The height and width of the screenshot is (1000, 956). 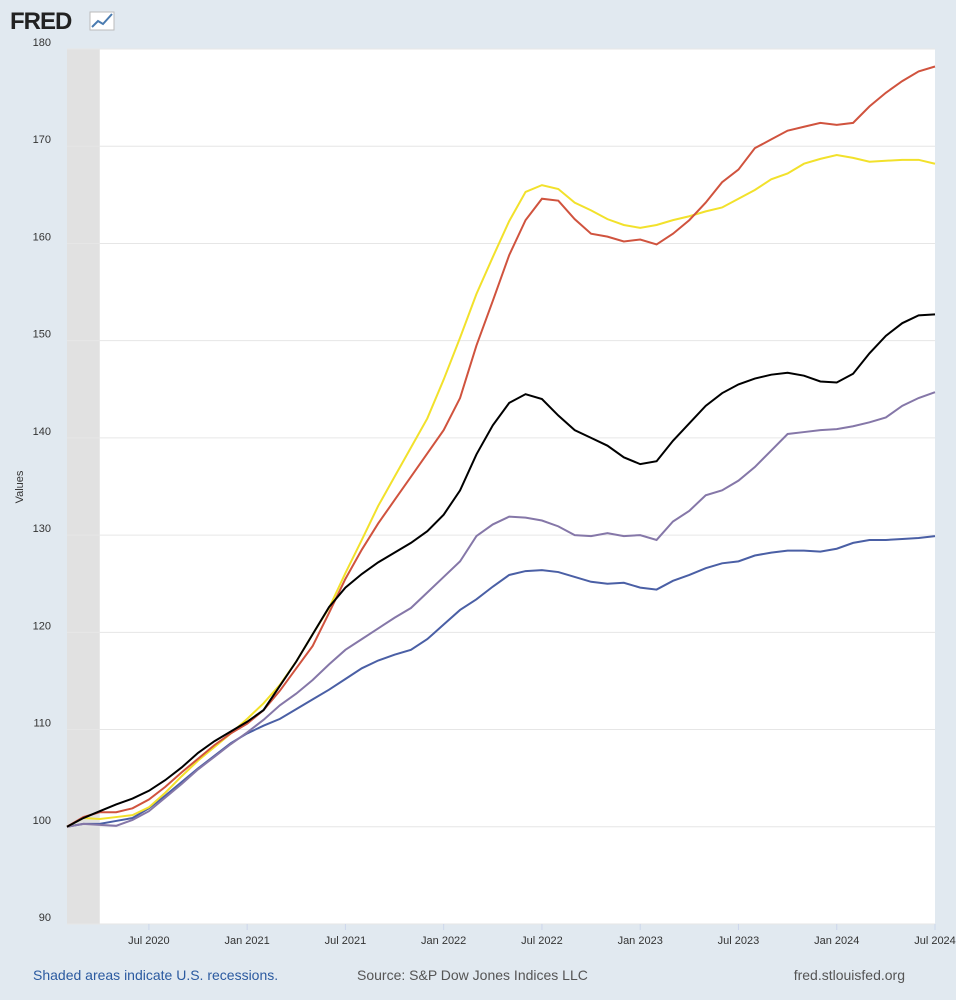 I want to click on x-tick-label: Jan 2023, so click(x=640, y=941).